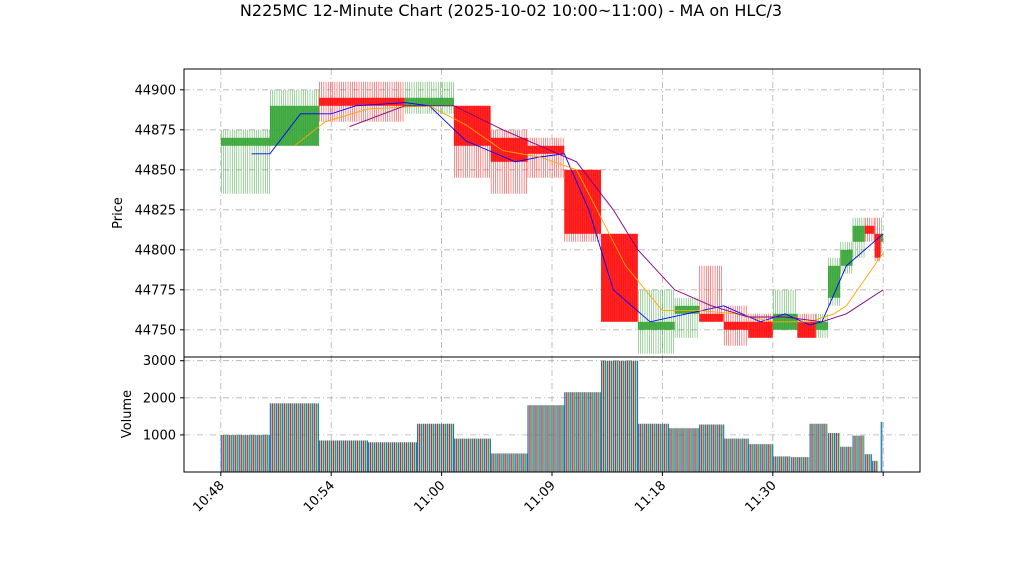 The image size is (1022, 575). I want to click on price-tick-label: 44775, so click(155, 290).